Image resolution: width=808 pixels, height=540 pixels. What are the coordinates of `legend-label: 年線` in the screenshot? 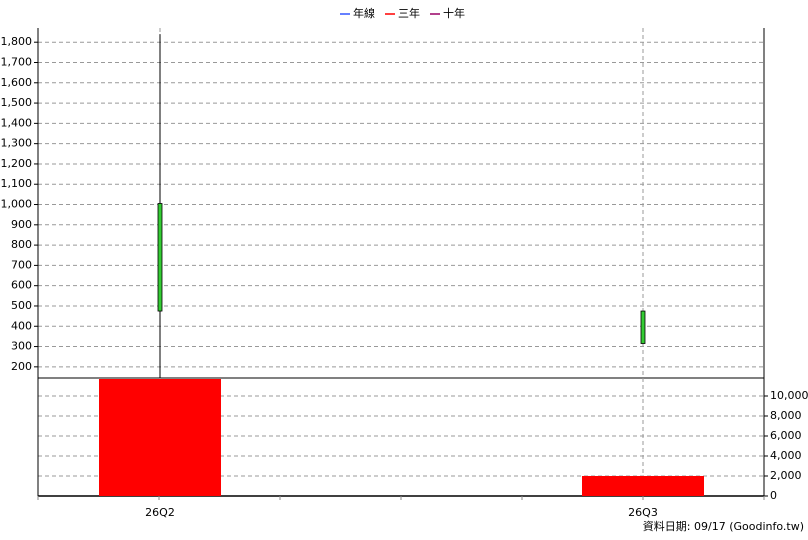 It's located at (364, 13).